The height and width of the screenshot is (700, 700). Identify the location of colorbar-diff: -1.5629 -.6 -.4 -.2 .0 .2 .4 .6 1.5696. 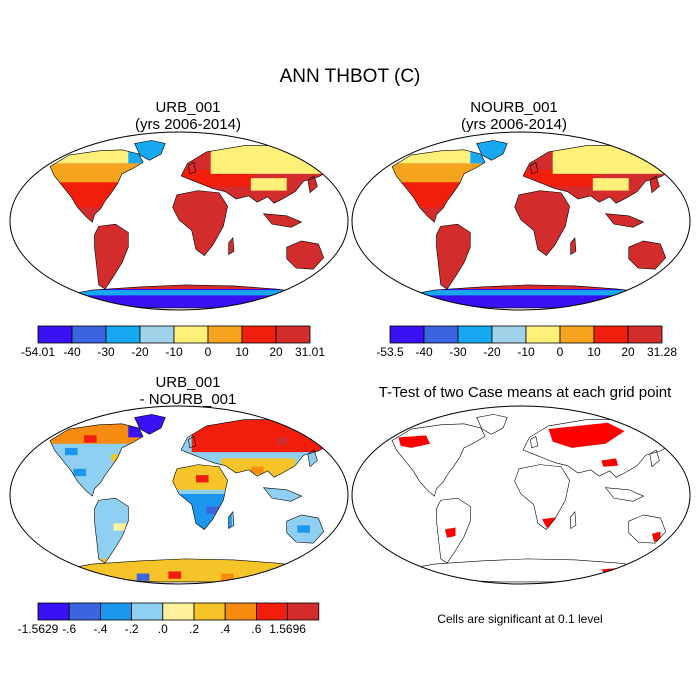
(169, 619).